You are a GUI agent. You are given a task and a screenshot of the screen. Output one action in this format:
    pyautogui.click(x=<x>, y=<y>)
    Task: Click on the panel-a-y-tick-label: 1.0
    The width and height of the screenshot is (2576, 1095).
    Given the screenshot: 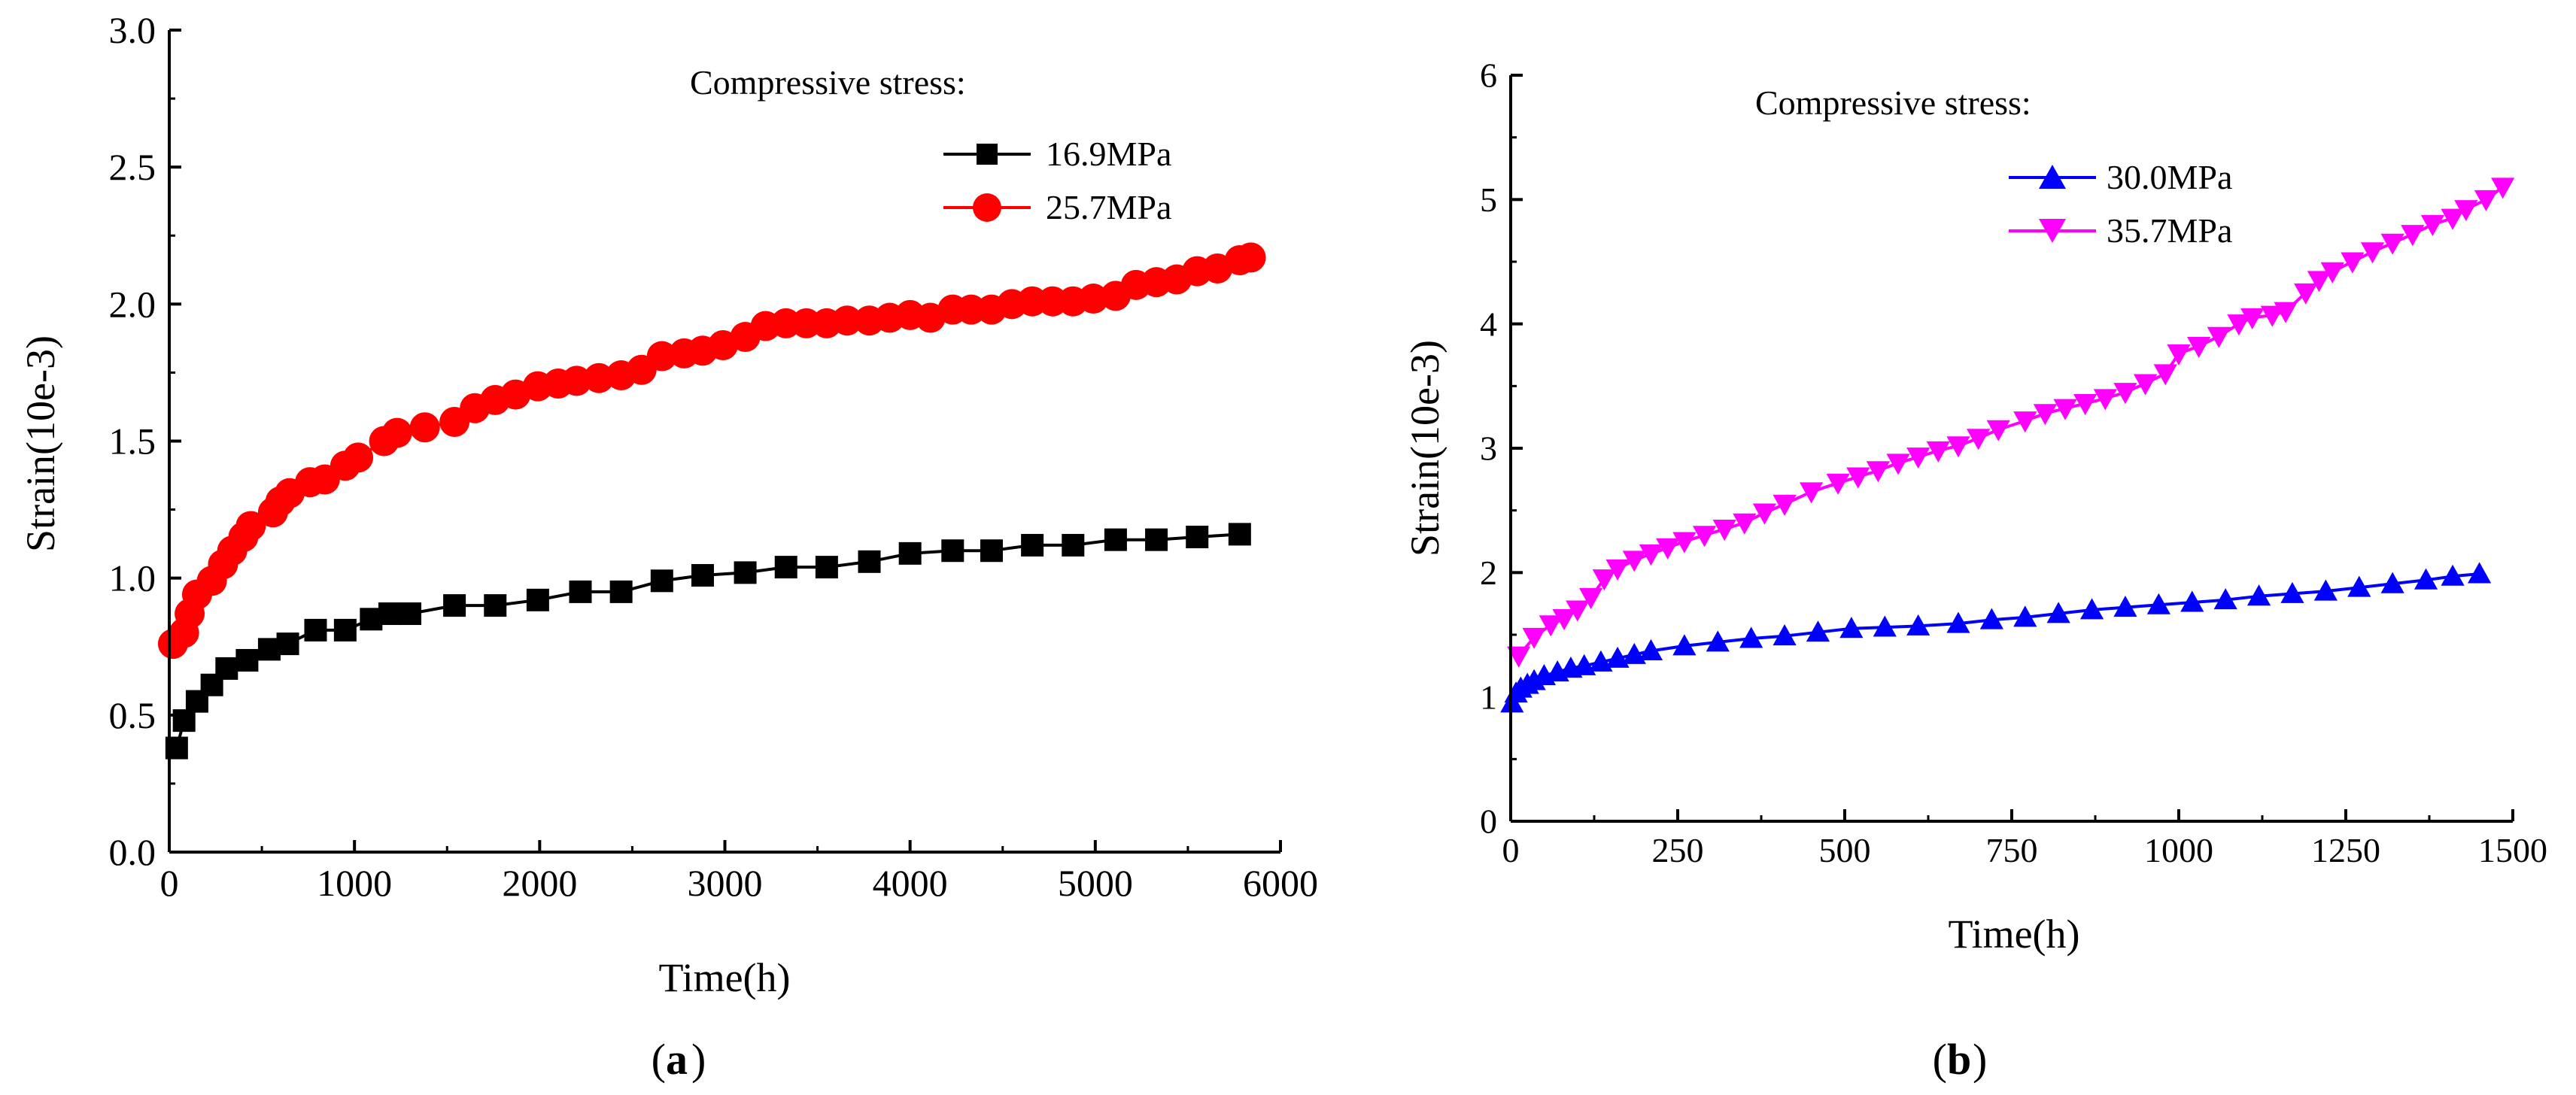 What is the action you would take?
    pyautogui.click(x=133, y=578)
    